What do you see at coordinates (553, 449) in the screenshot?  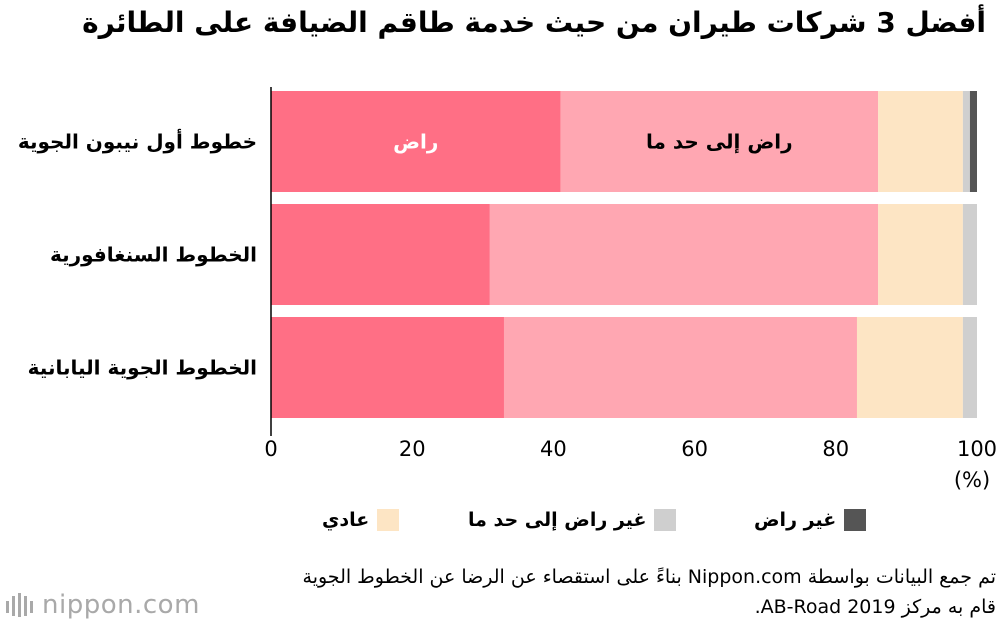 I see `x-tick-label: 40` at bounding box center [553, 449].